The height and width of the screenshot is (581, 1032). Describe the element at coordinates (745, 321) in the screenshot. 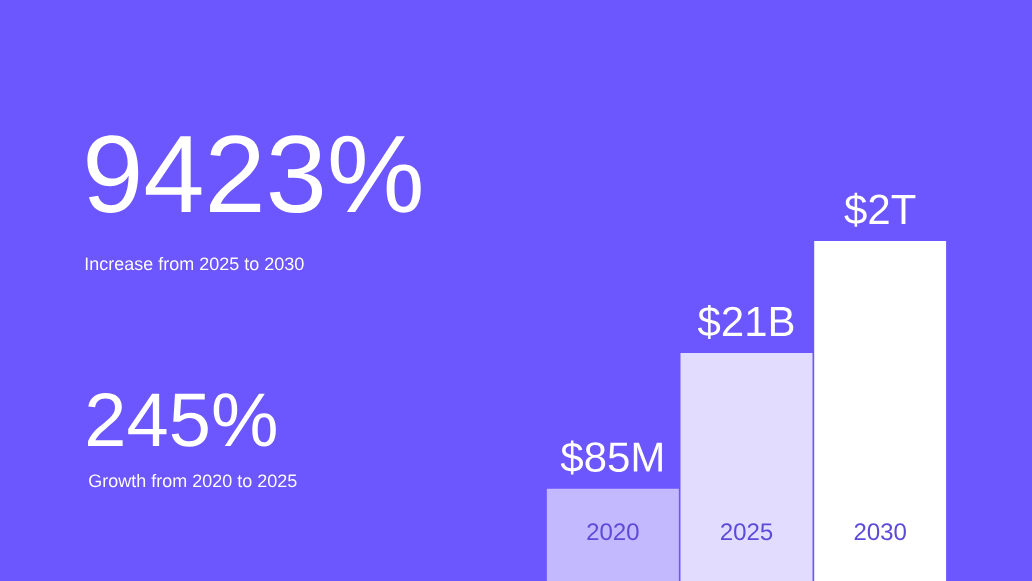

I see `data-label: $21B` at that location.